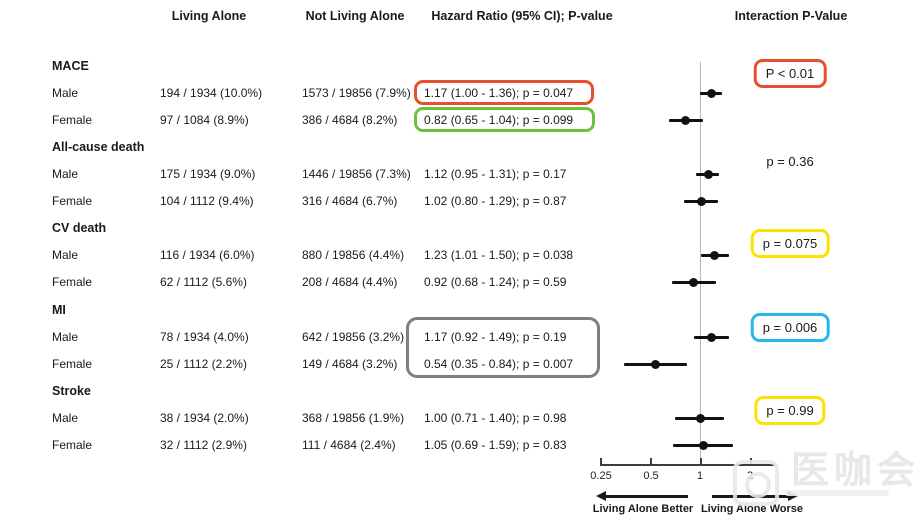 The image size is (922, 528). I want to click on mace-male-highlight-box, so click(504, 92).